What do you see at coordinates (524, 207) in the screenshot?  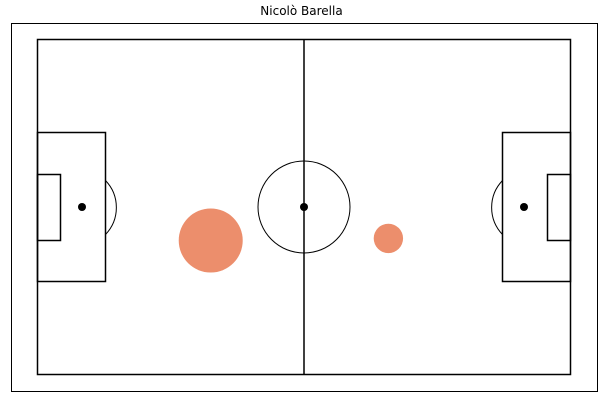 I see `right-penalty-spot` at bounding box center [524, 207].